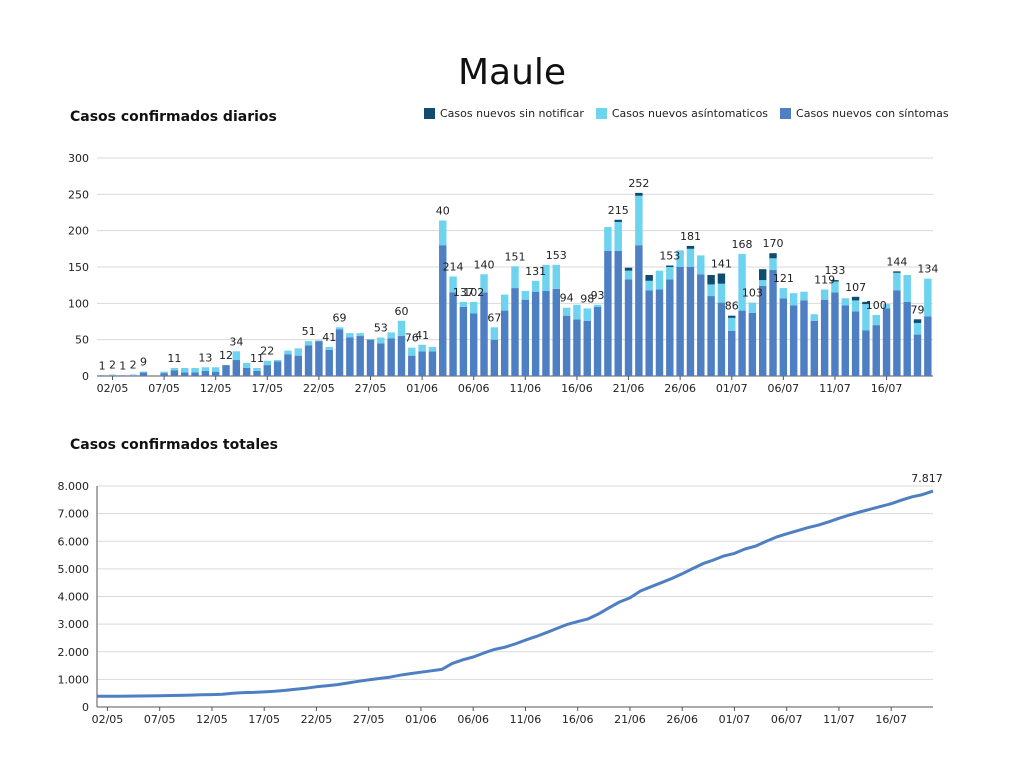  Describe the element at coordinates (824, 280) in the screenshot. I see `data-label: 119` at that location.